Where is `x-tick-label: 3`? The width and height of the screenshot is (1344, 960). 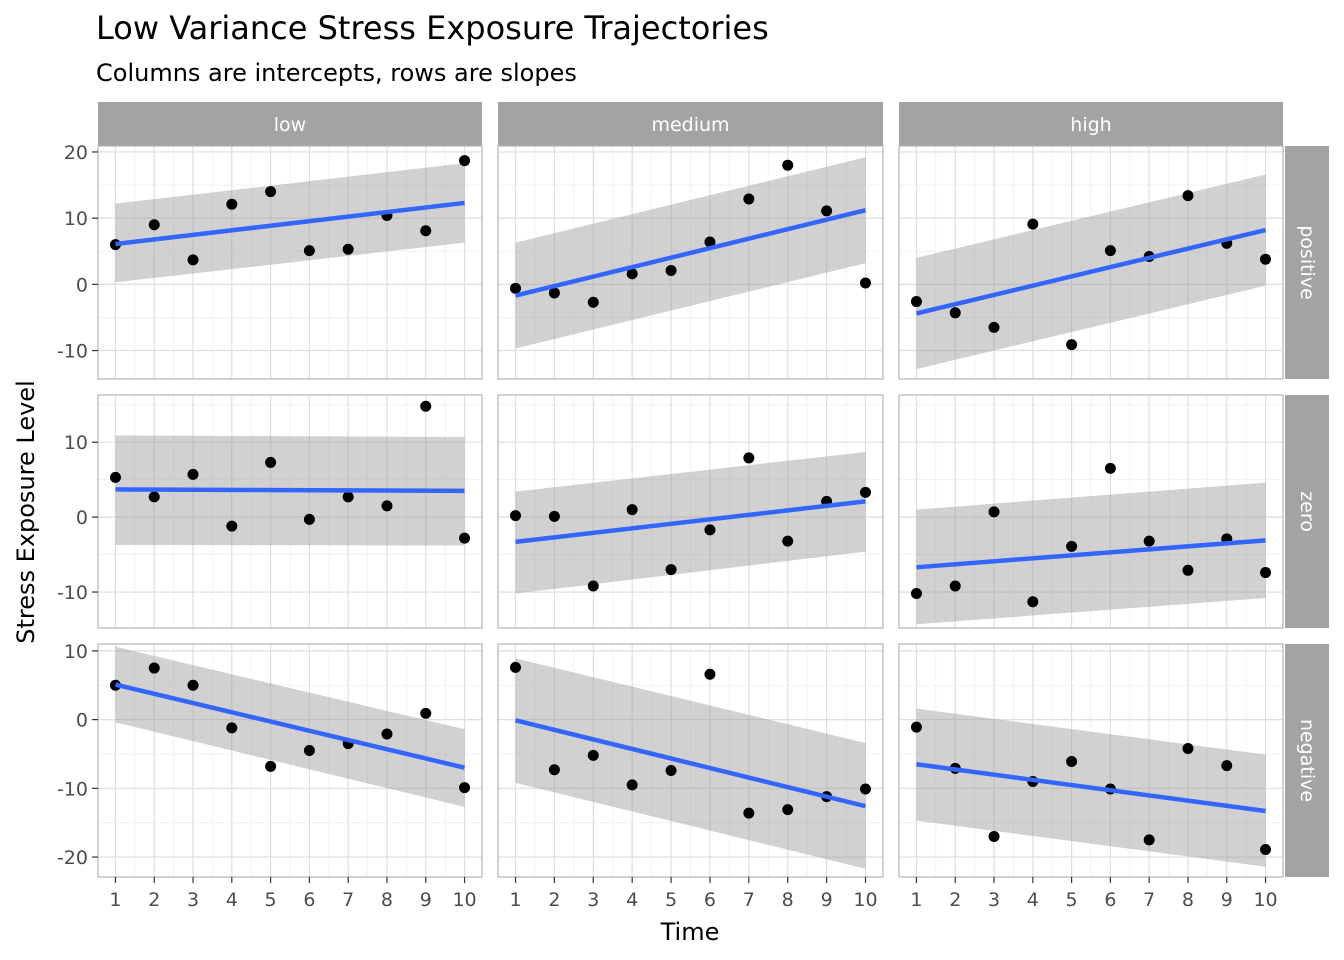
x-tick-label: 3 is located at coordinates (994, 900).